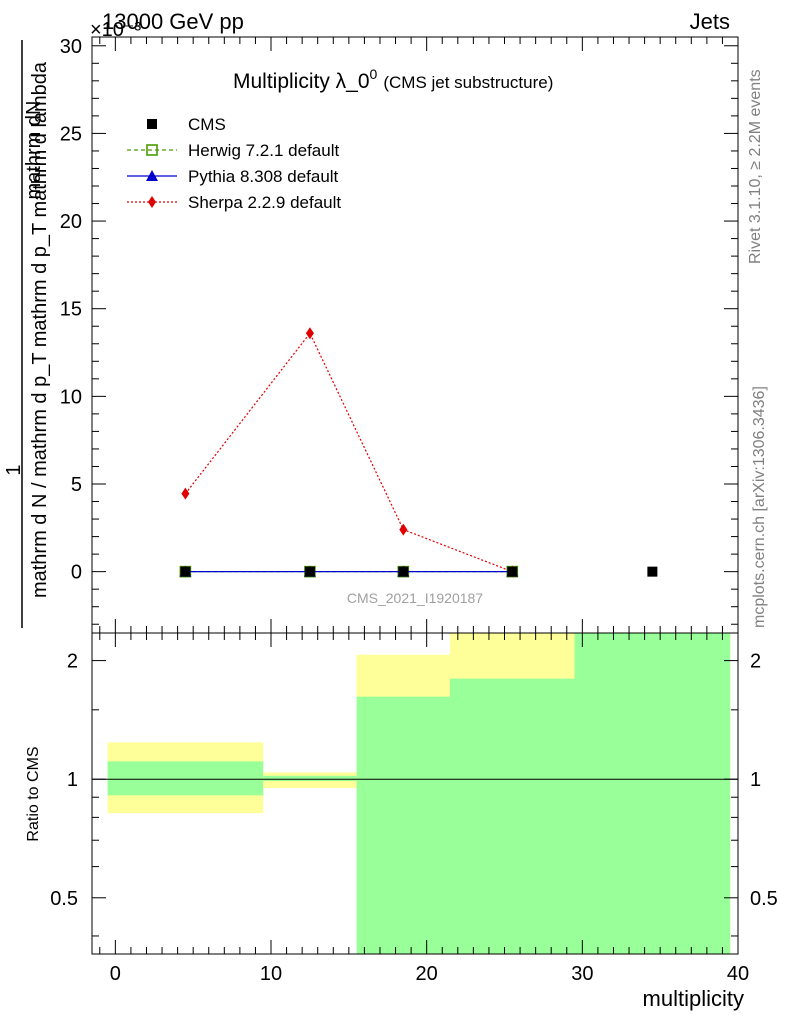 This screenshot has height=1024, width=786. What do you see at coordinates (115, 30) in the screenshot?
I see `y-exponent-label: ×10⁻³` at bounding box center [115, 30].